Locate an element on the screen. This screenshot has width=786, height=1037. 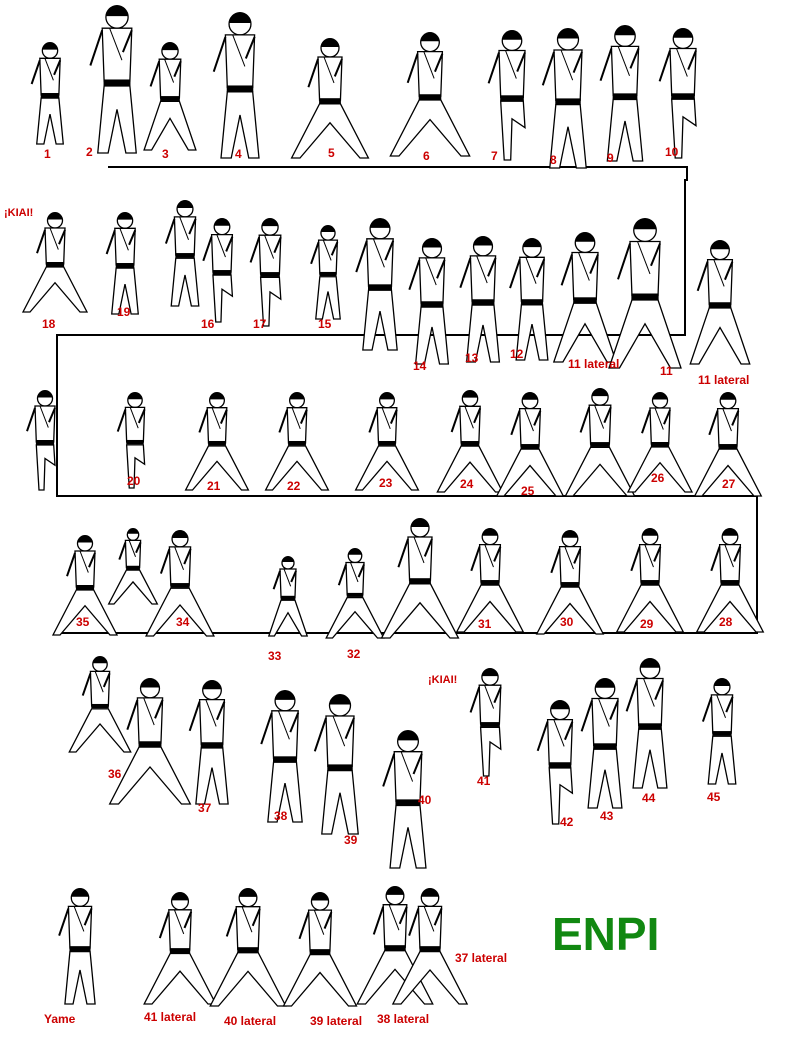
move-label-41-lateral: Yame is located at coordinates (60, 1019).